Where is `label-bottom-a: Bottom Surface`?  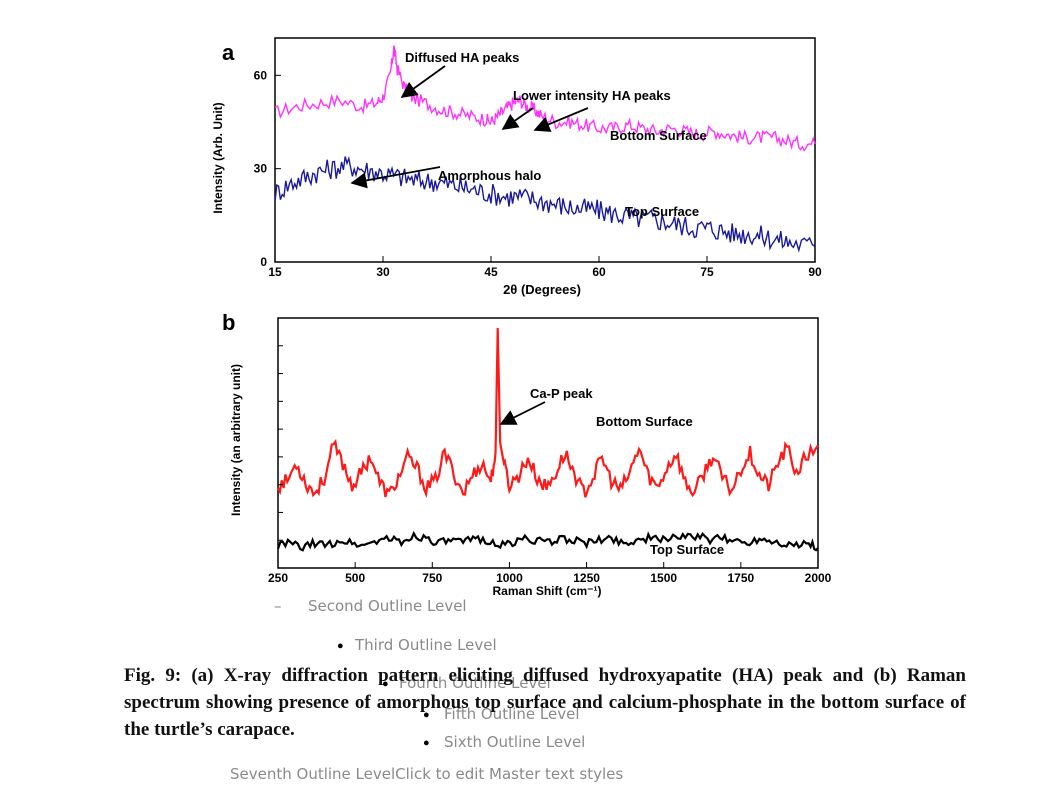
label-bottom-a: Bottom Surface is located at coordinates (658, 135).